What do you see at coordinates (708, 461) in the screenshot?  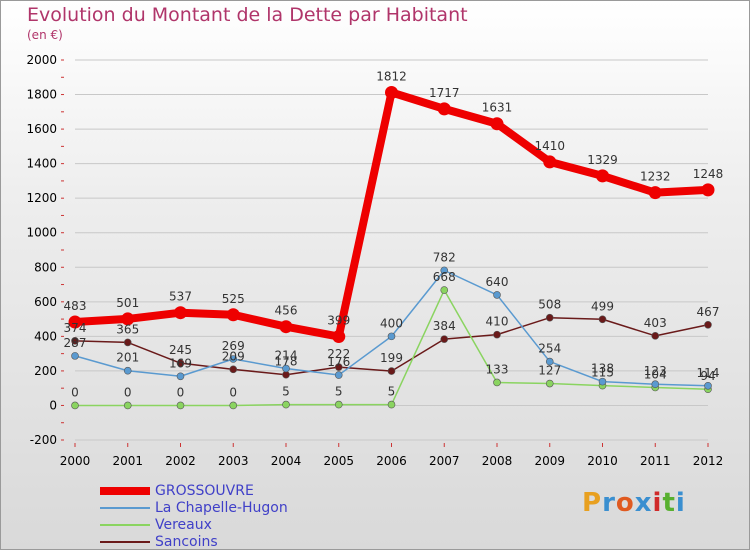 I see `x-tick-label: 2012` at bounding box center [708, 461].